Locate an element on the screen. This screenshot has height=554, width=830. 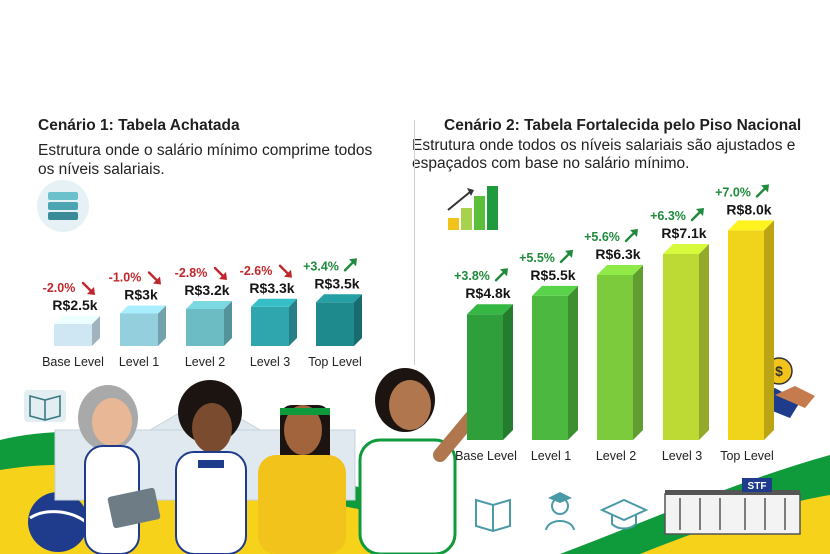
change-label-2-1: +5.5% is located at coordinates (537, 258).